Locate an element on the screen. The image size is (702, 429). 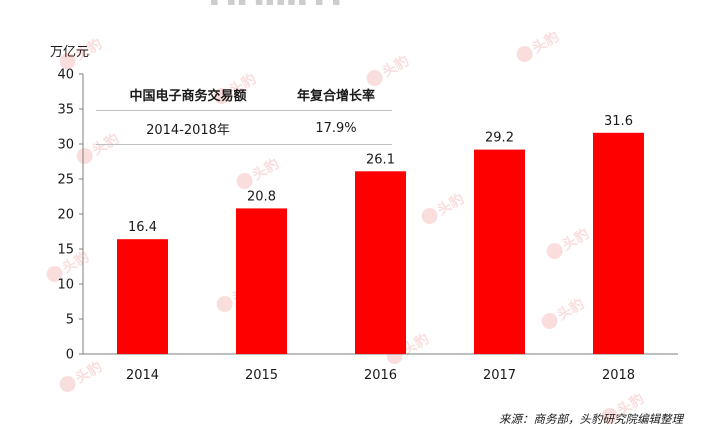
x-tick-label: 2015 is located at coordinates (261, 375).